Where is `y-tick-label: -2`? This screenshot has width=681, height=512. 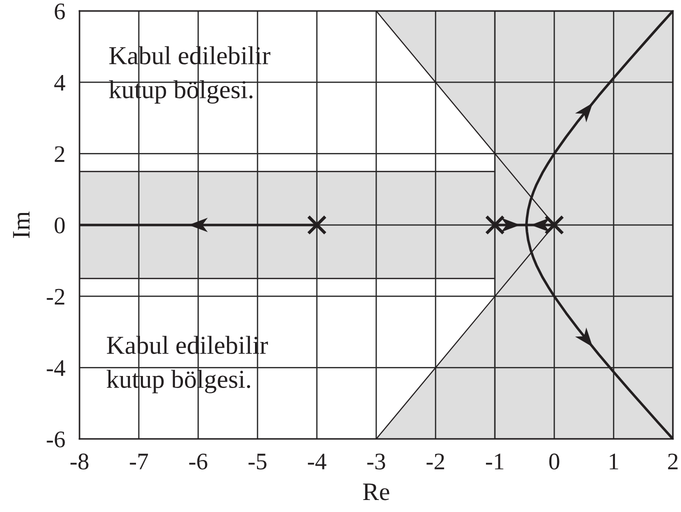
y-tick-label: -2 is located at coordinates (55, 296).